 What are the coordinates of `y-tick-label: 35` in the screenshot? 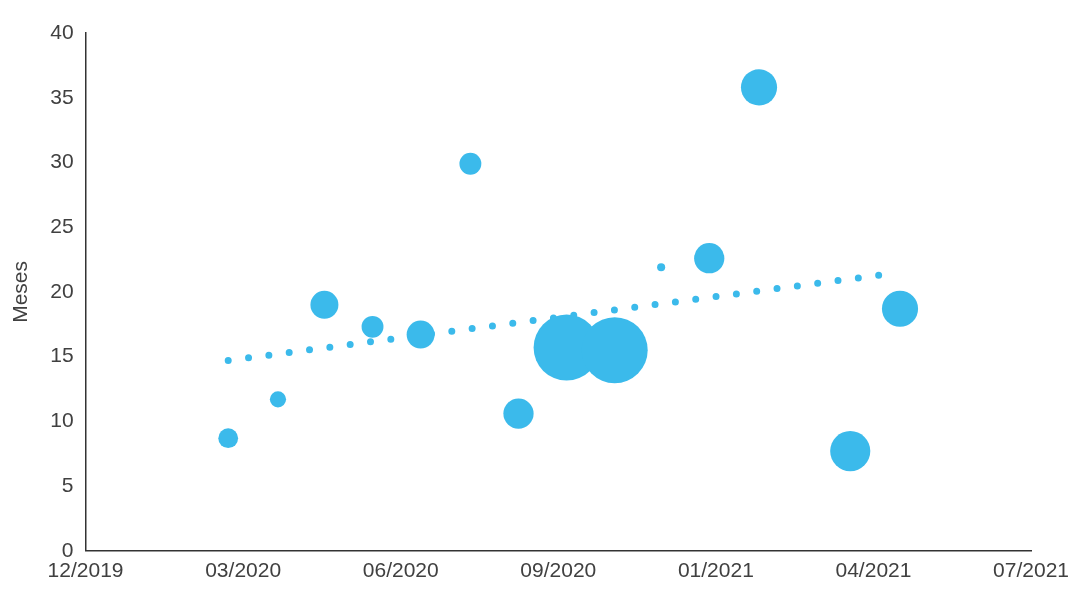 It's located at (62, 96).